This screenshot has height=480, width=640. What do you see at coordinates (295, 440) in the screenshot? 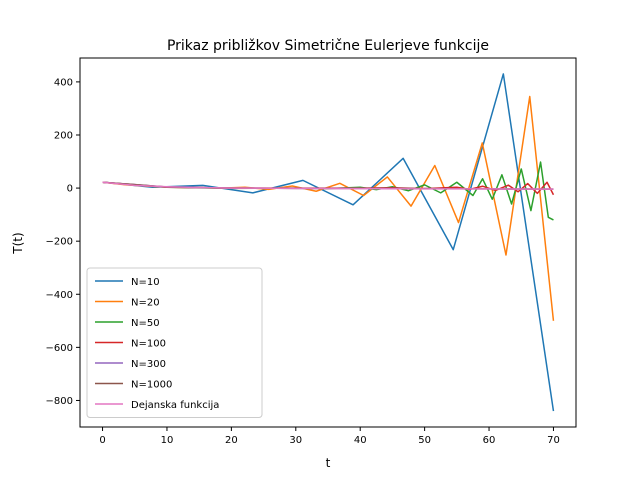
I see `x-tick-label: 30` at bounding box center [295, 440].